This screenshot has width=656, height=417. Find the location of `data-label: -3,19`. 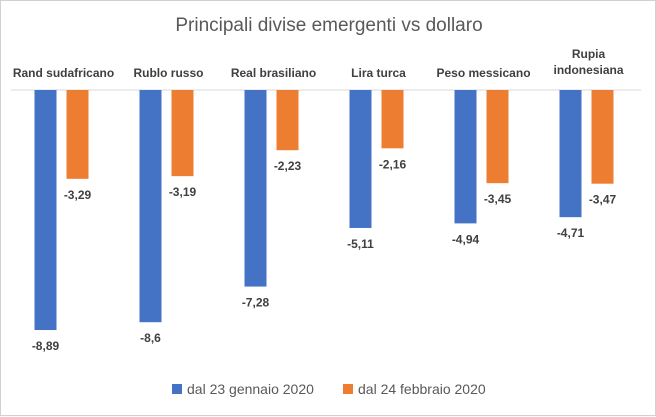

data-label: -3,19 is located at coordinates (183, 192).